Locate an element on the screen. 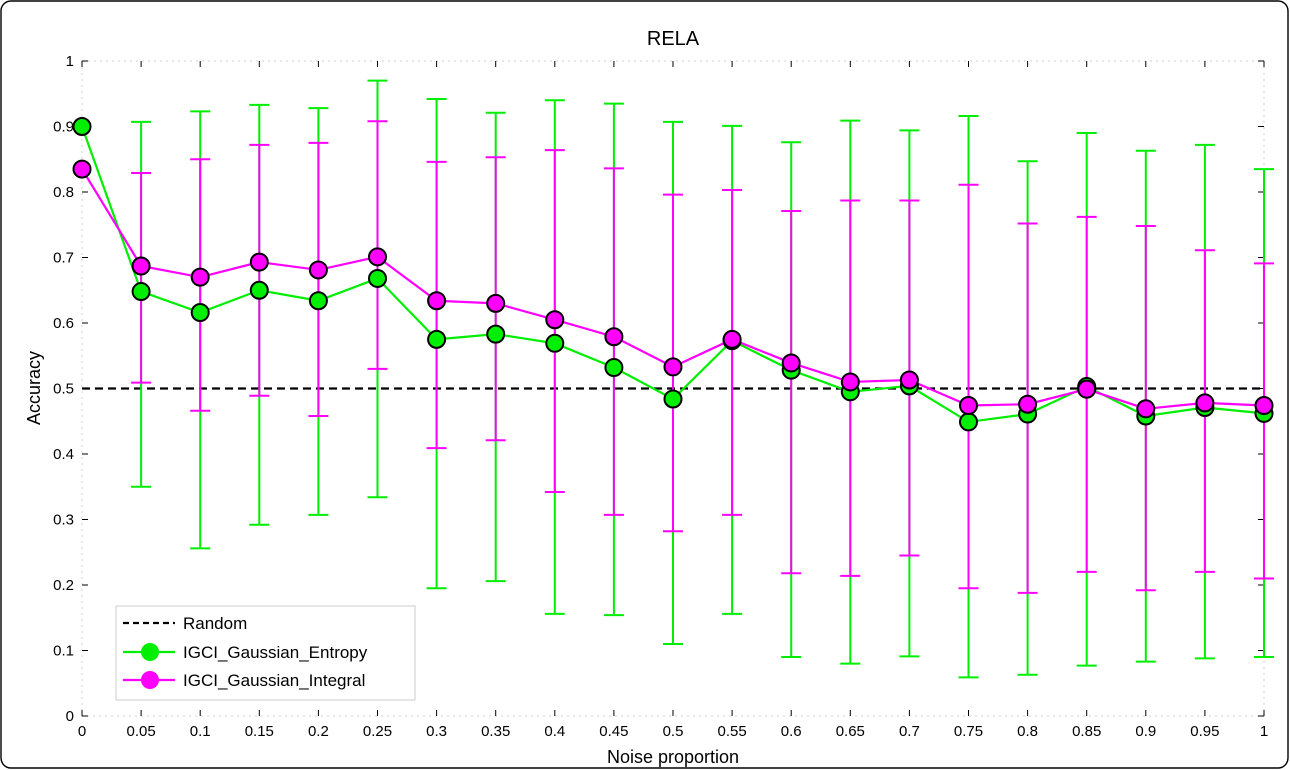 The width and height of the screenshot is (1290, 770). x-tick-label: 0.65 is located at coordinates (850, 731).